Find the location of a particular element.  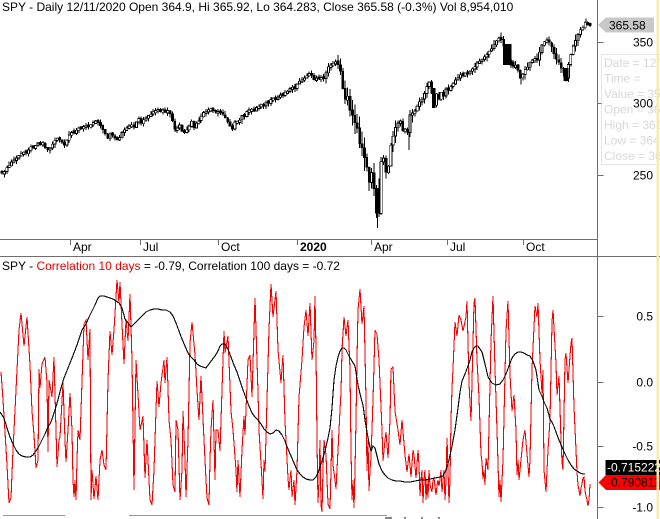

svg-text: Time = is located at coordinates (622, 79).